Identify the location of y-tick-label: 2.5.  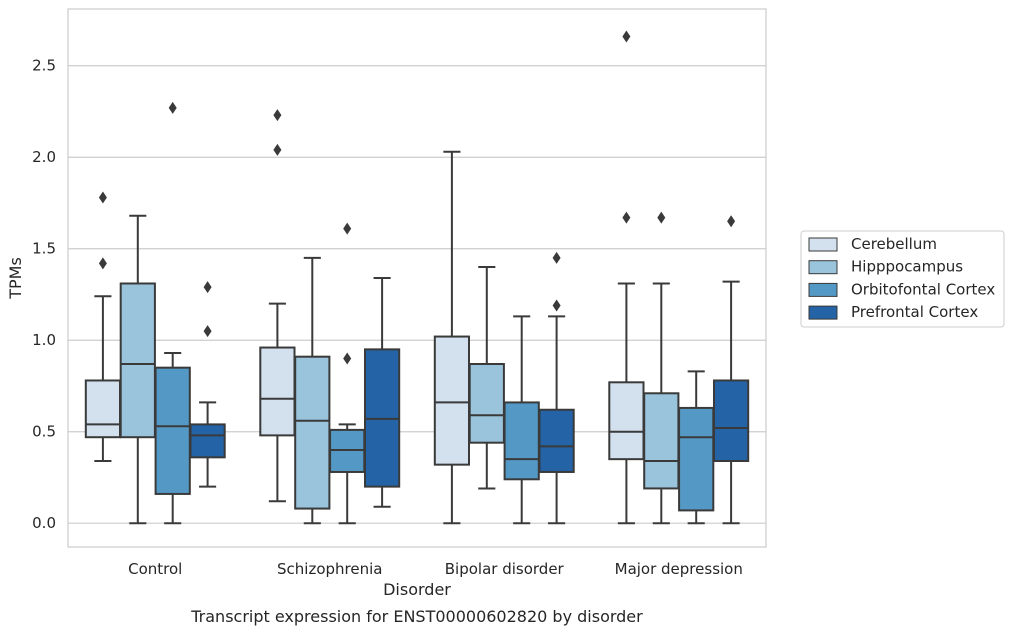
(44, 66).